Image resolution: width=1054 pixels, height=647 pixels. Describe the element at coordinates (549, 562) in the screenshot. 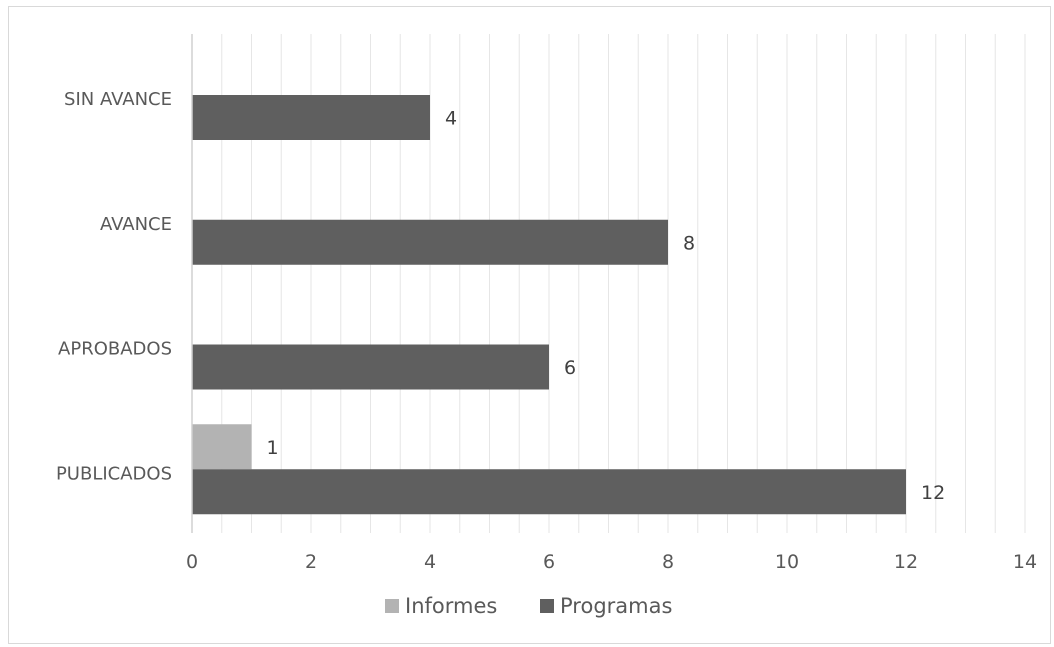

I see `x-tick-label: 6` at that location.